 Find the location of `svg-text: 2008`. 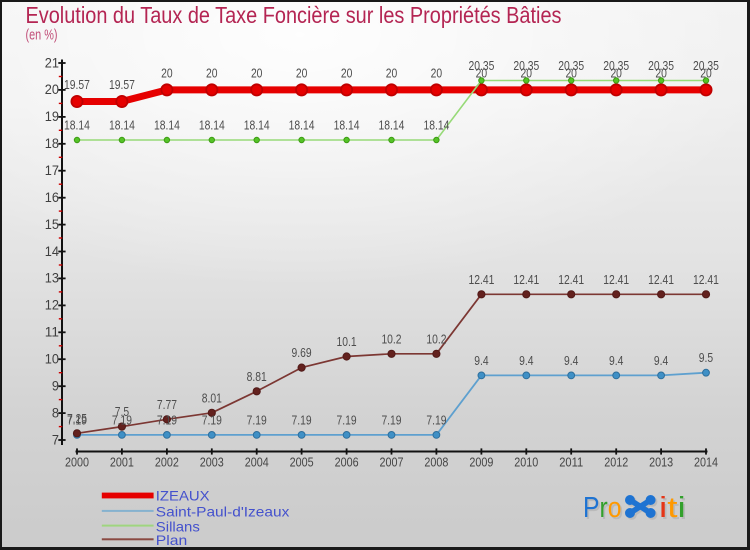

svg-text: 2008 is located at coordinates (436, 462).